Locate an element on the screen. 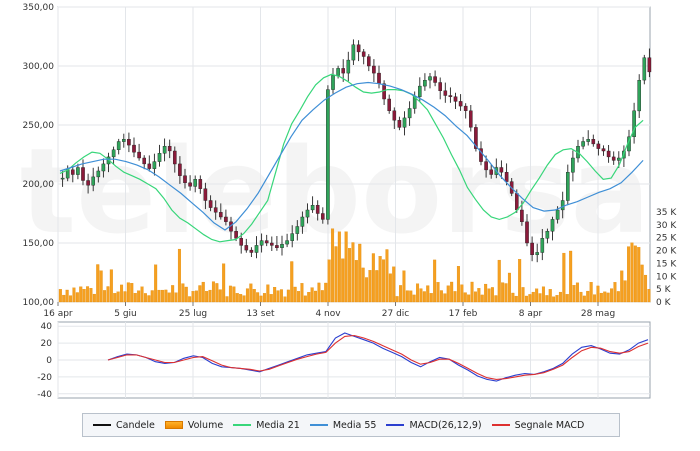  y-tick-label: 150,00 is located at coordinates (39, 244).